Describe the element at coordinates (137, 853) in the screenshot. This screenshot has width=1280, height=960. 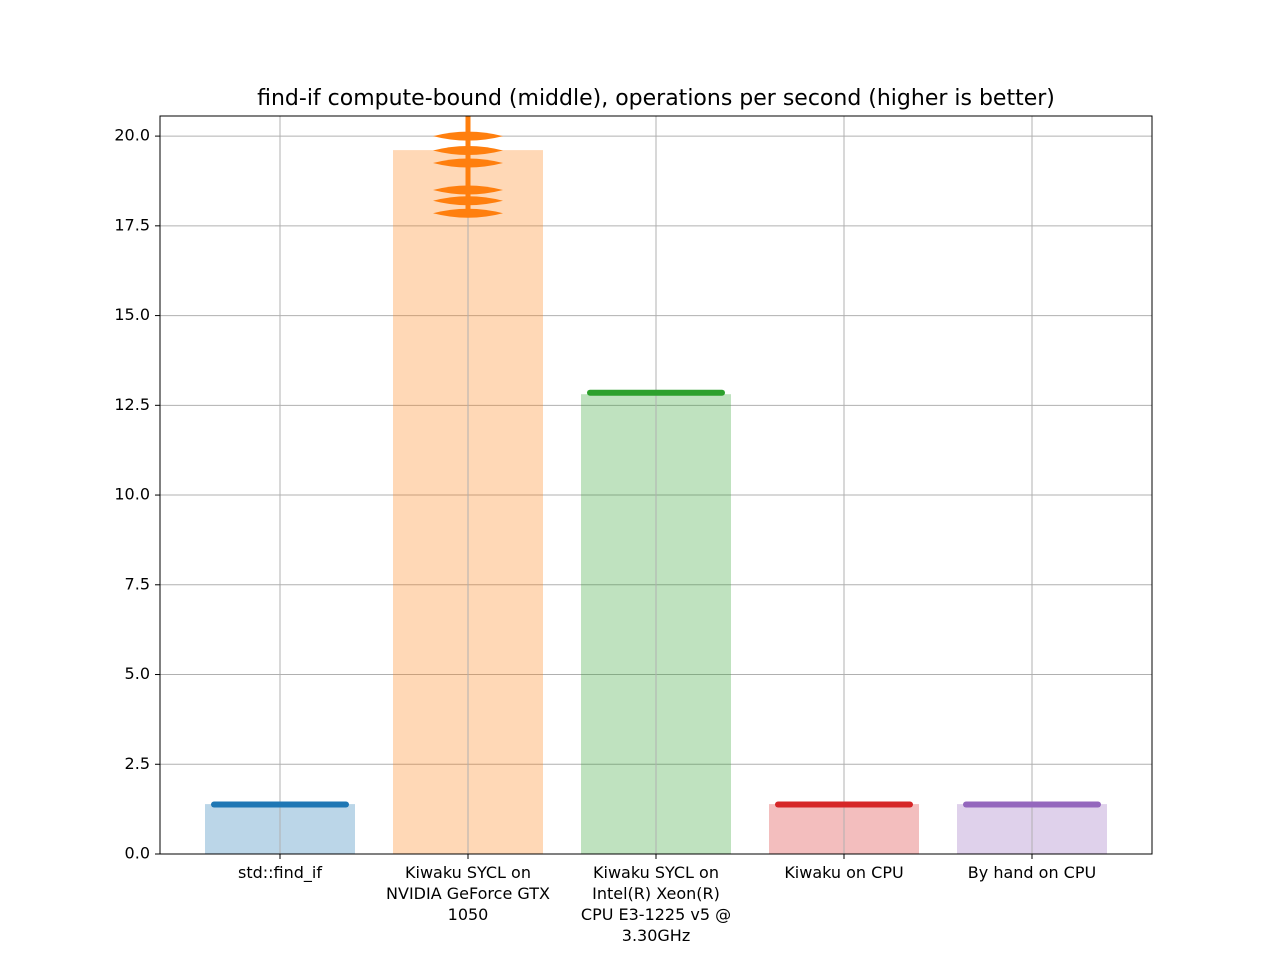
I see `y-tick-label: 0.0` at that location.